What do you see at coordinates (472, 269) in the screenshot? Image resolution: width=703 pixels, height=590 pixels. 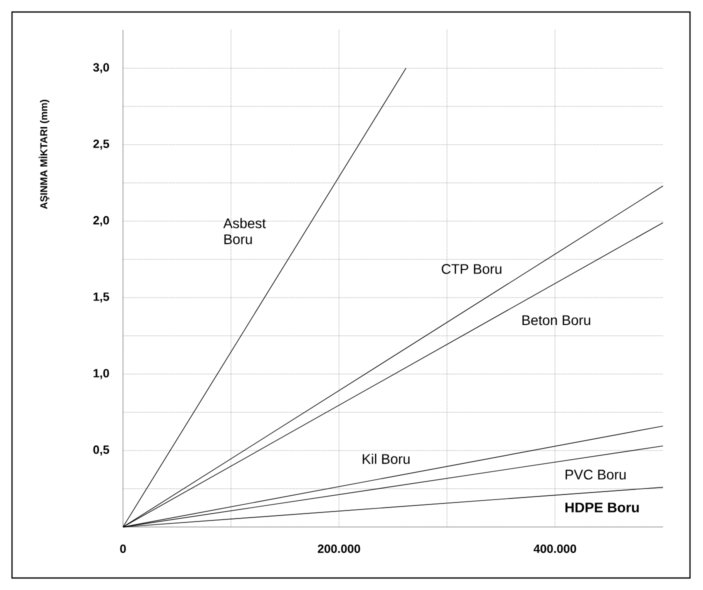 I see `series-label: CTP Boru` at bounding box center [472, 269].